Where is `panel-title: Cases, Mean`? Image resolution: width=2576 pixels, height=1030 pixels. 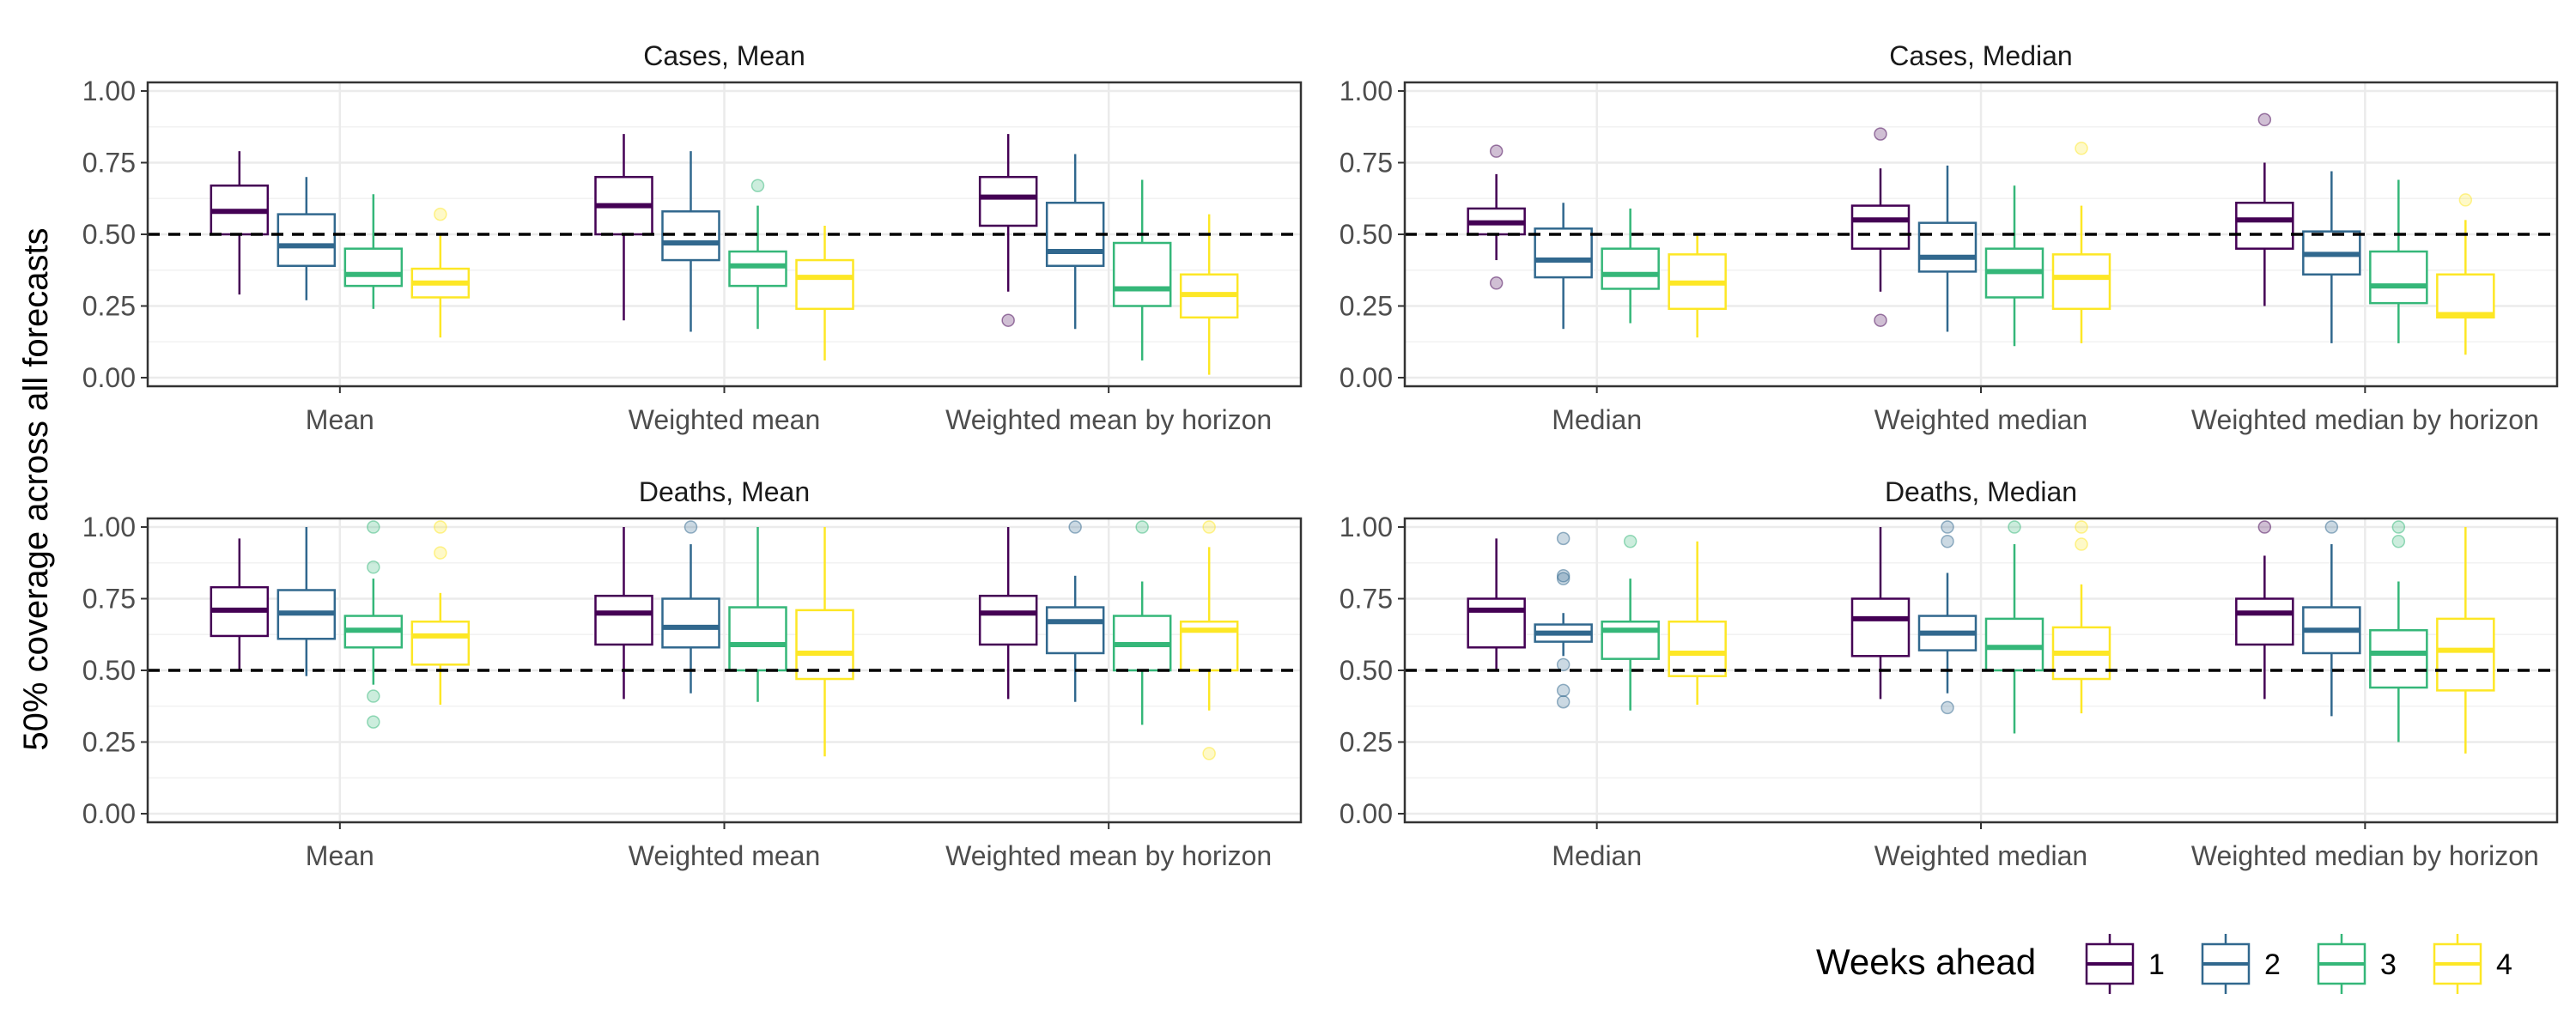
panel-title: Cases, Mean is located at coordinates (724, 55).